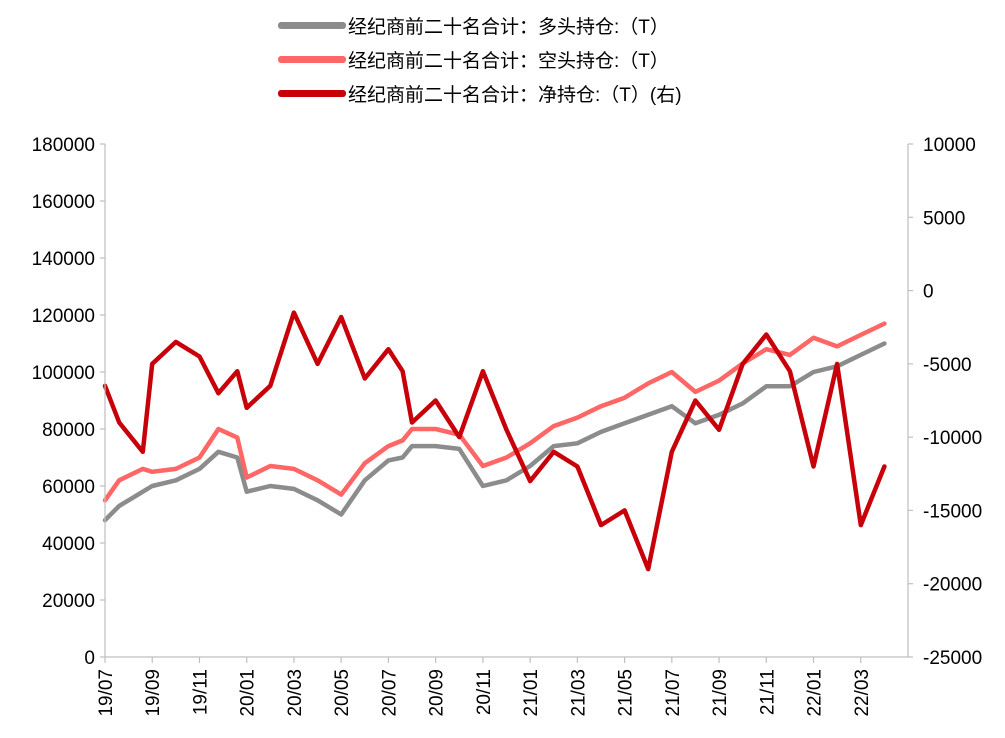 This screenshot has width=1005, height=738. I want to click on legend-label-long: 经纪商前二十名合计：多头持仓:（T）, so click(508, 27).